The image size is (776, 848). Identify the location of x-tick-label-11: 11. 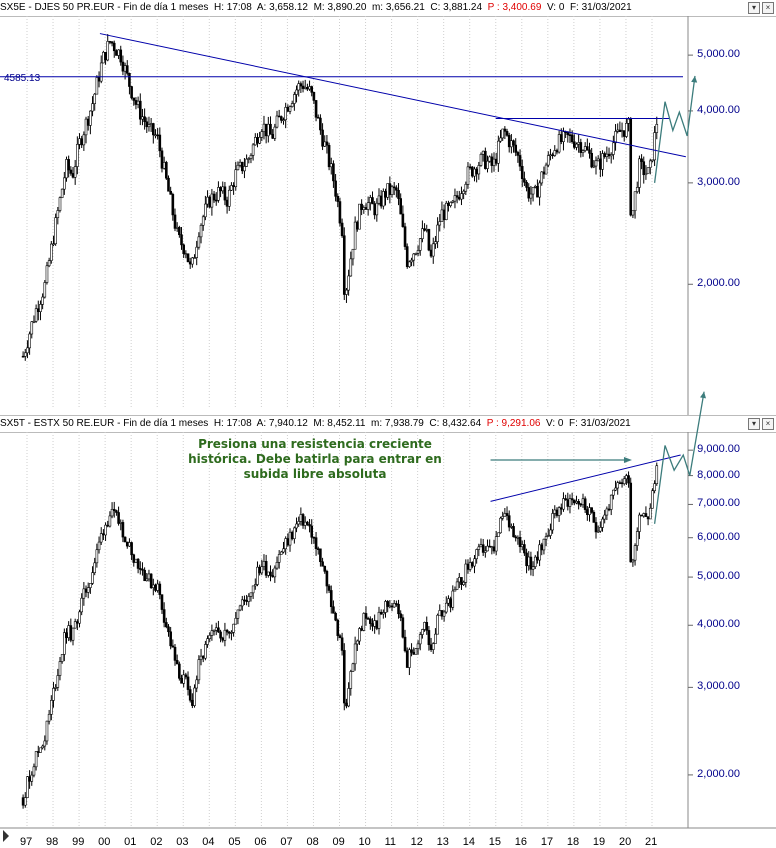
(390, 842).